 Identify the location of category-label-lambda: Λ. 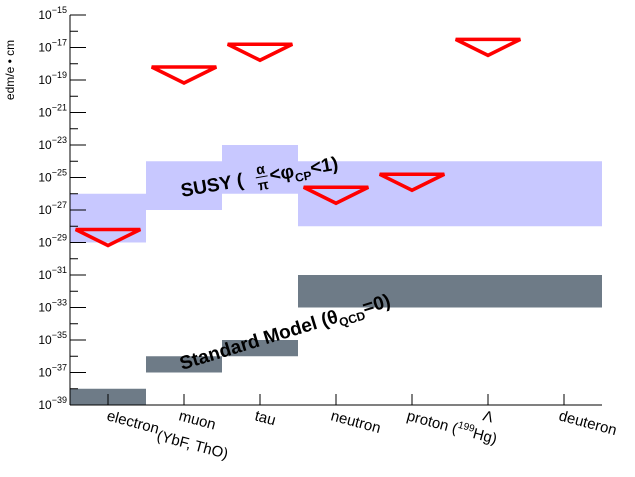
(488, 416).